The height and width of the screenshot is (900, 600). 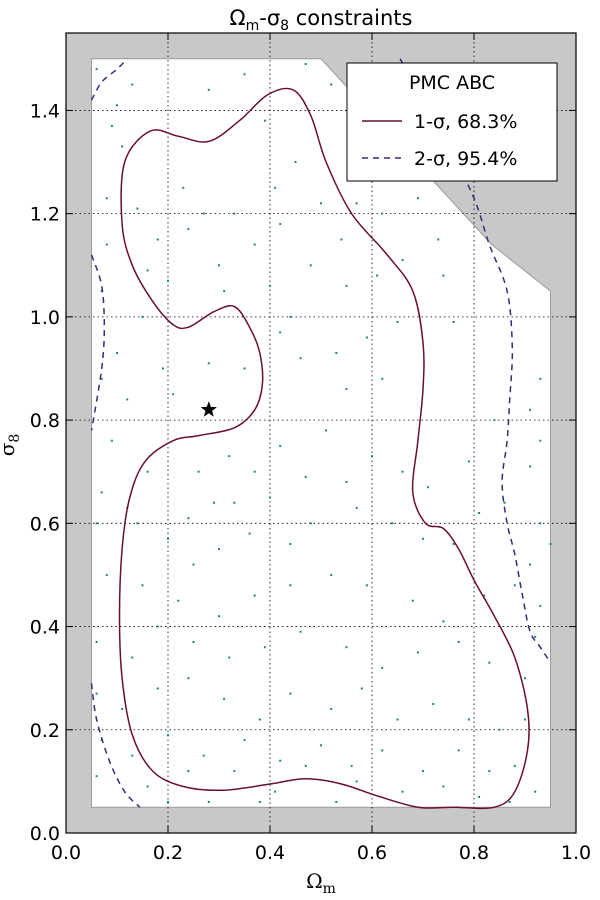 I want to click on chart-title: Ωm-σ8 constraints, so click(x=321, y=20).